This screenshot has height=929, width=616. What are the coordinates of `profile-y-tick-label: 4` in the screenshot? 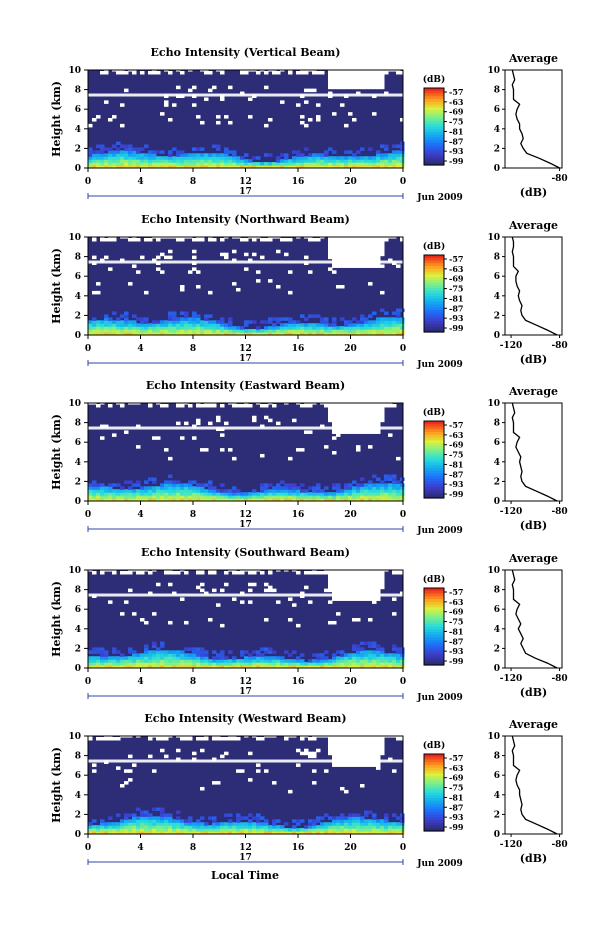 It's located at (497, 796).